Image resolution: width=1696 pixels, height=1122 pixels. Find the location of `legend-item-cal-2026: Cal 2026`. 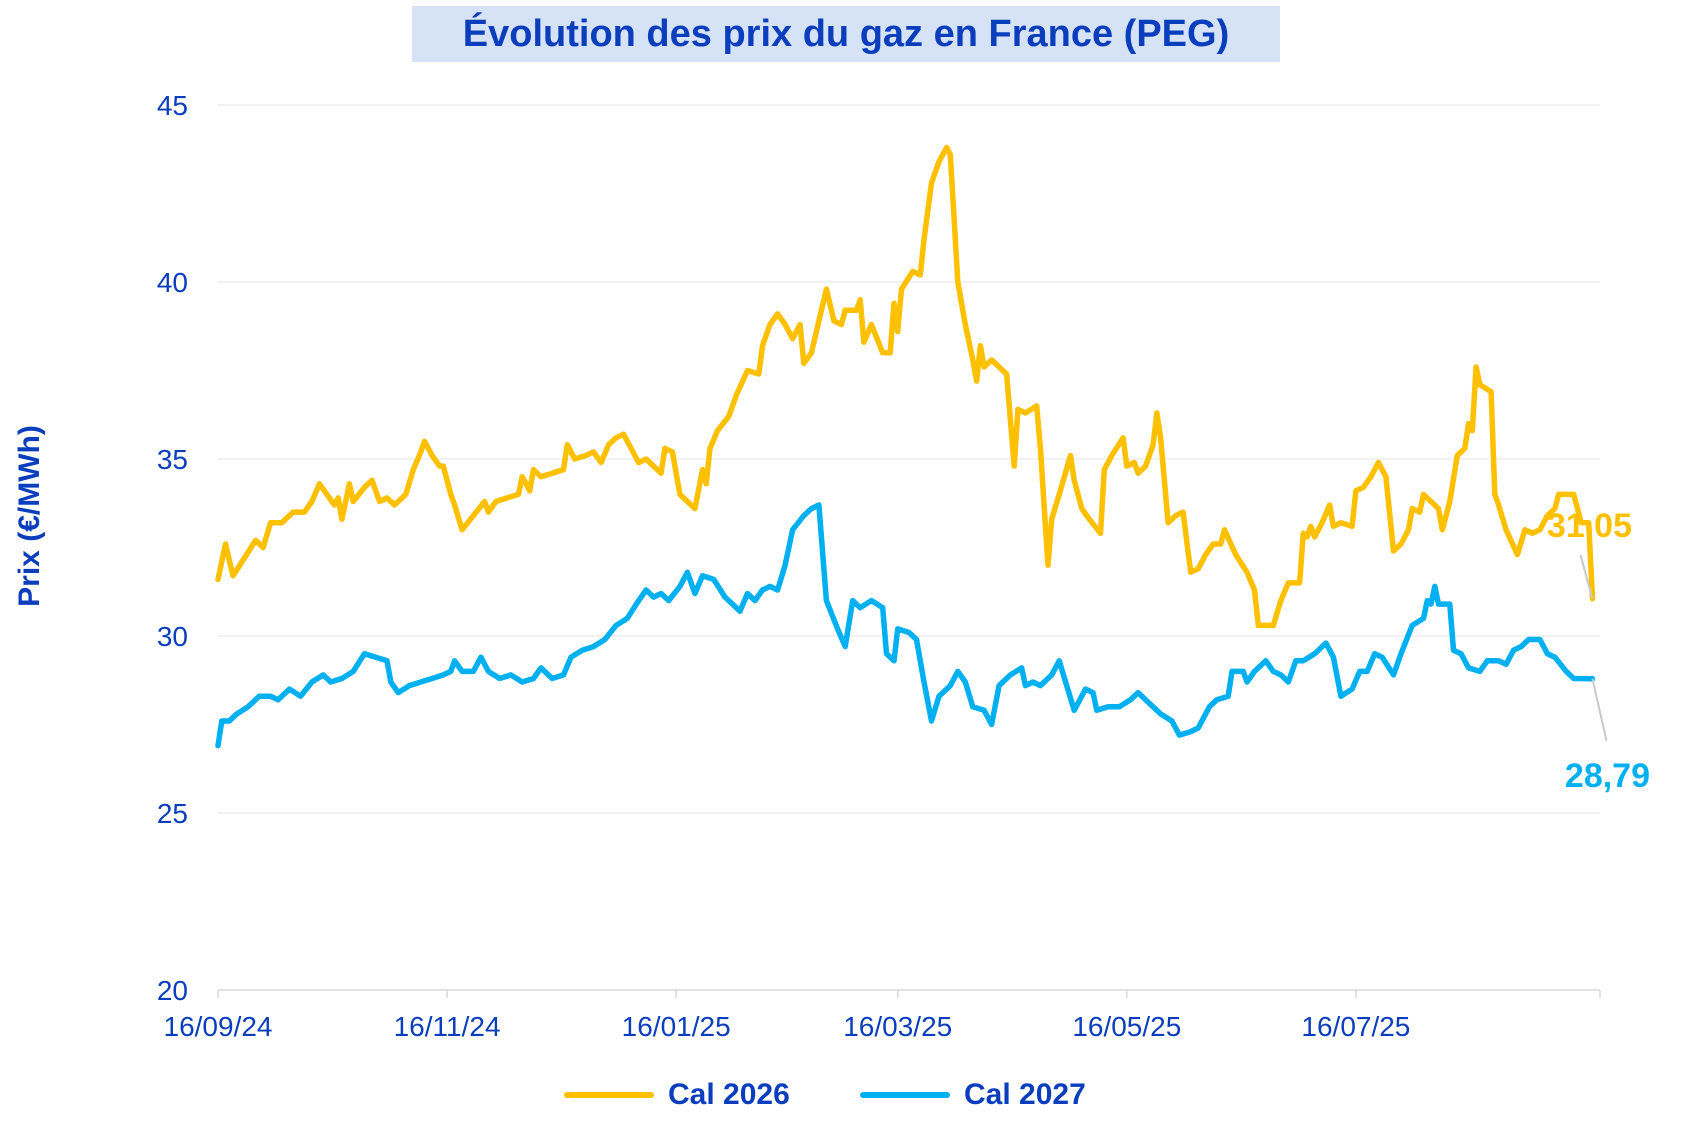

legend-item-cal-2026: Cal 2026 is located at coordinates (677, 1095).